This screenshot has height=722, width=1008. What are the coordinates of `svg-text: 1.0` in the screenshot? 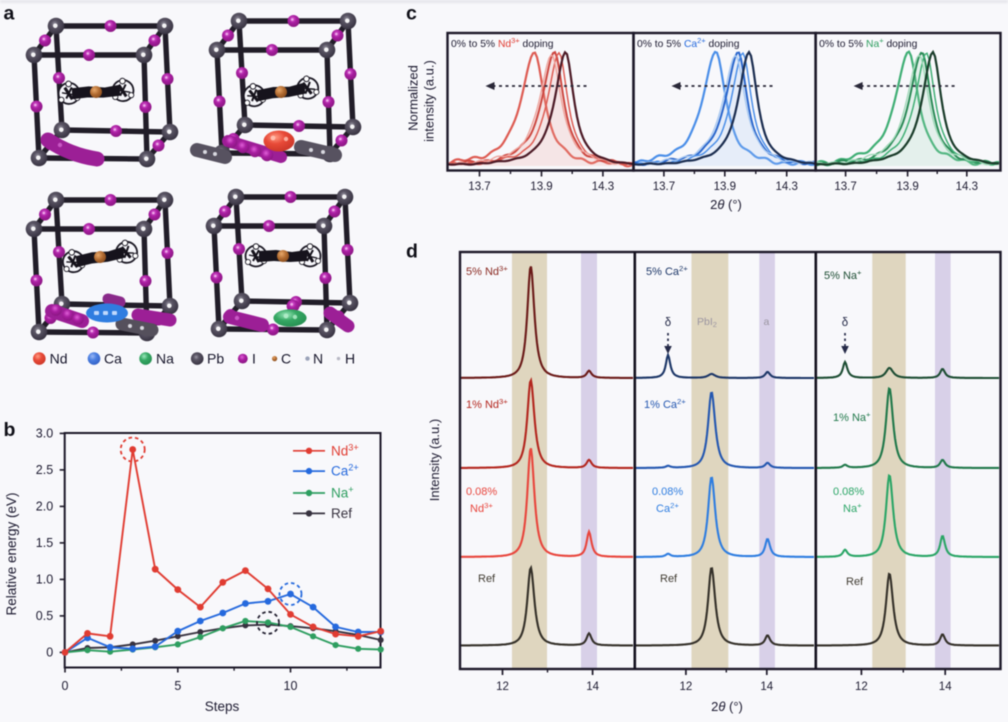 It's located at (44, 579).